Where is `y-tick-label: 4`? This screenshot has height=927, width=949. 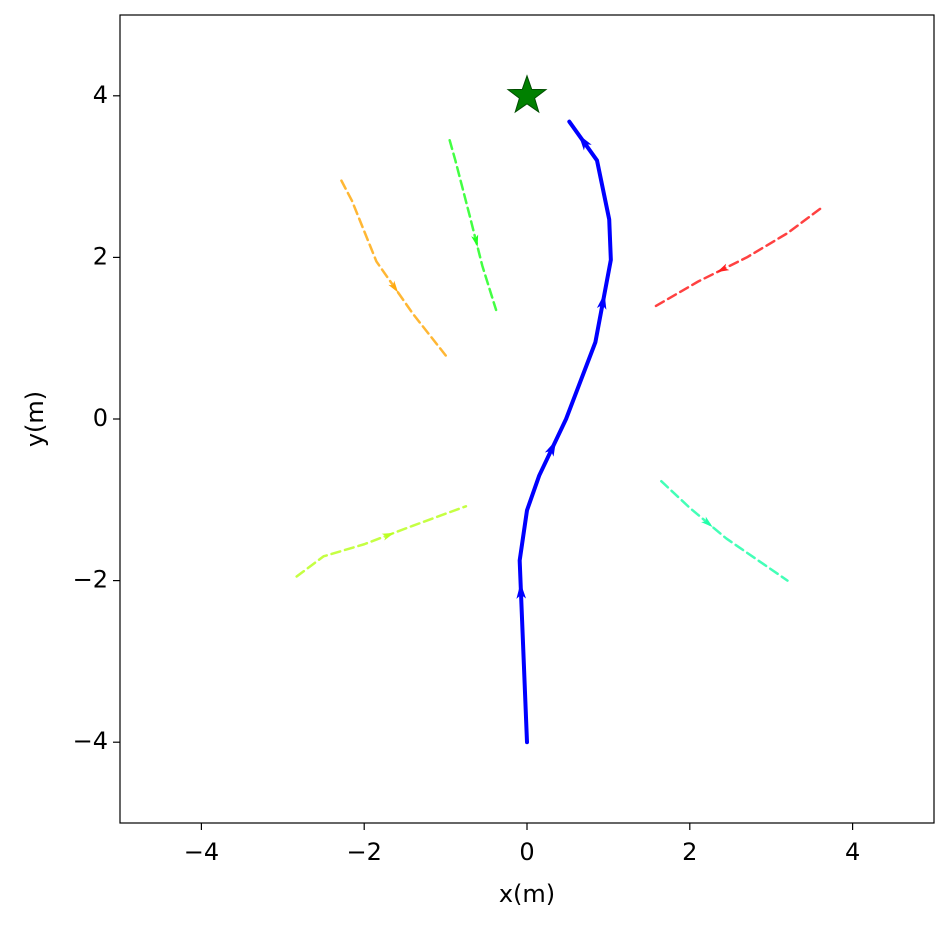
y-tick-label: 4 is located at coordinates (100, 95).